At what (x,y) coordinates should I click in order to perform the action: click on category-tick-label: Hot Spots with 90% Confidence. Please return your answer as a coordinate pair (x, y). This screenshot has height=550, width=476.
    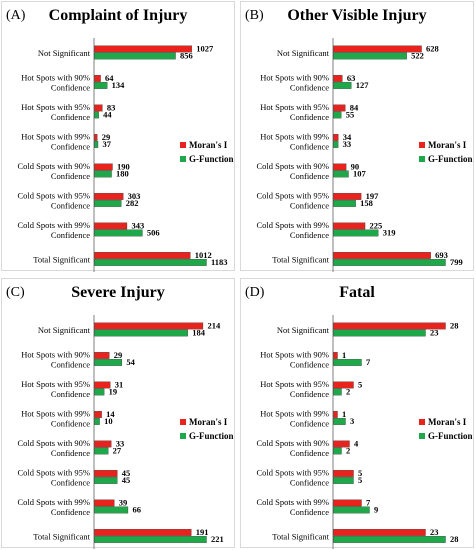
    Looking at the image, I should click on (55, 82).